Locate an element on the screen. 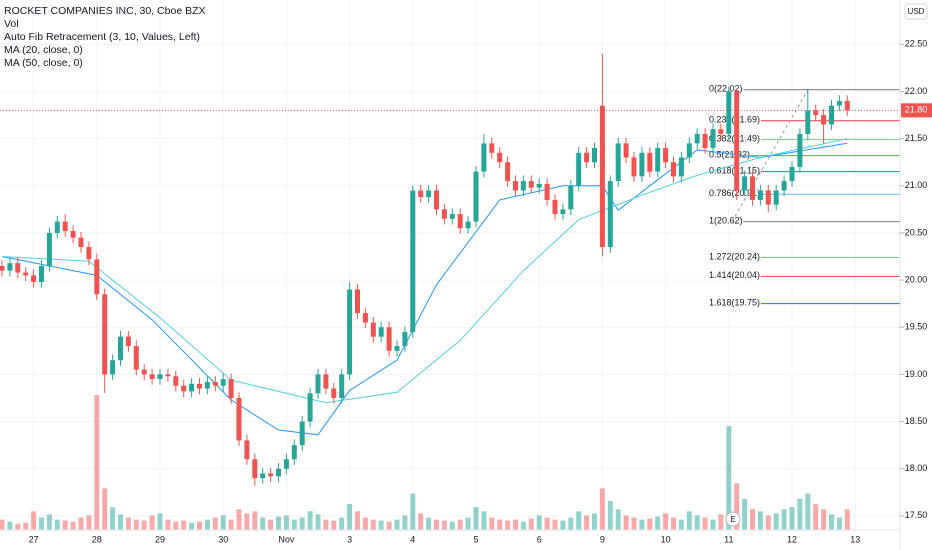 Image resolution: width=932 pixels, height=550 pixels. fib-label: 1.272(20.24) is located at coordinates (734, 256).